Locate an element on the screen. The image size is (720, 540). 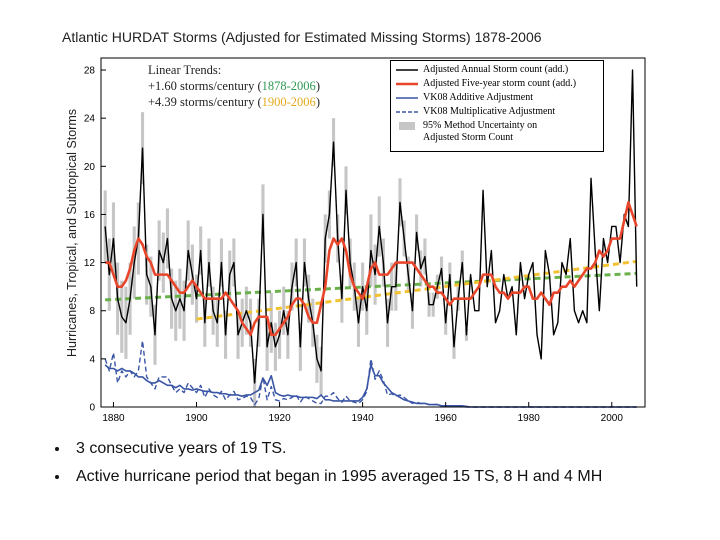
trend-row: +1.60 storms/century (1878-2006) is located at coordinates (234, 86).